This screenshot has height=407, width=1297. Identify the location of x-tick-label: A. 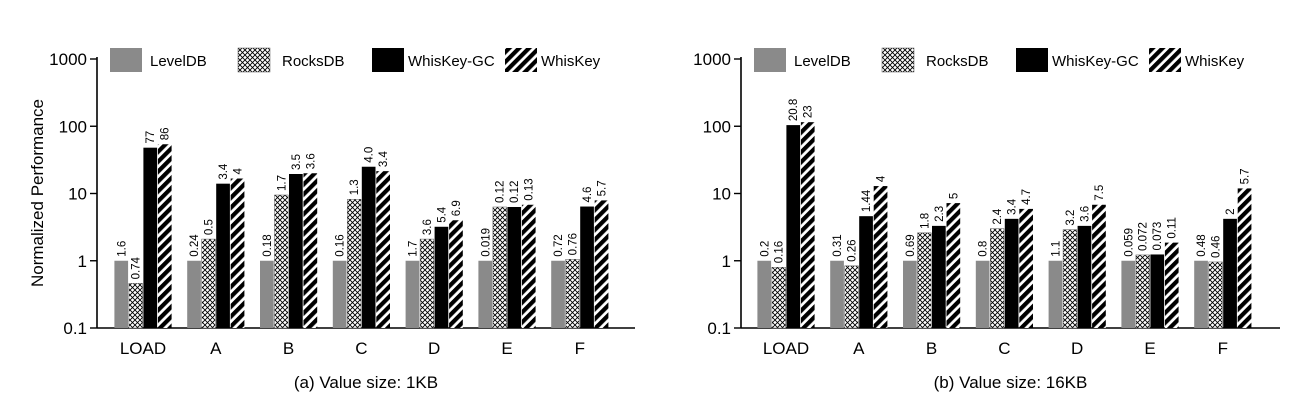
(216, 348).